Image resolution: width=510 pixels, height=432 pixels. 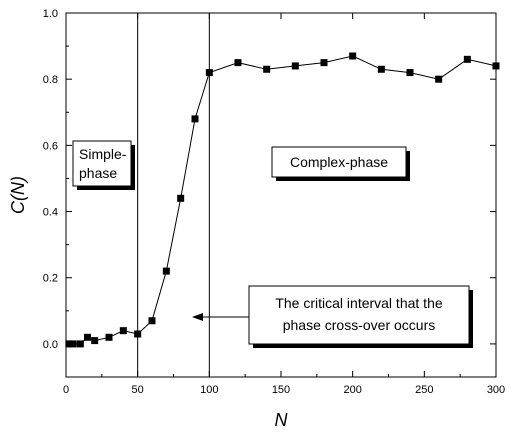 I want to click on simple-phase-box, so click(x=102, y=163).